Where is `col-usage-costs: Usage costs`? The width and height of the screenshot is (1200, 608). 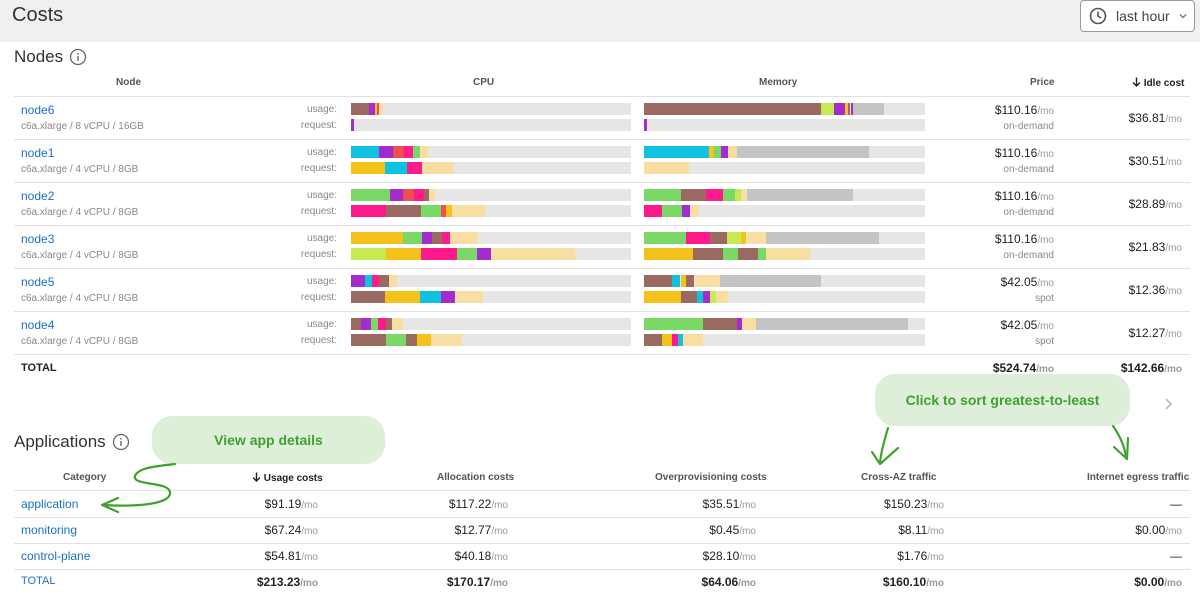 col-usage-costs: Usage costs is located at coordinates (287, 478).